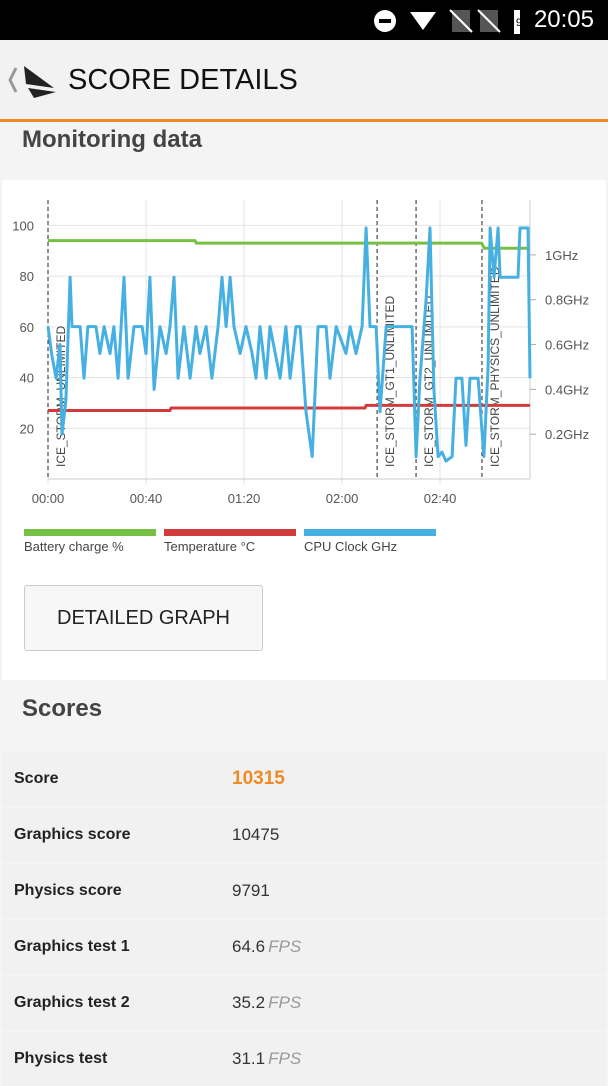 The height and width of the screenshot is (1086, 608). What do you see at coordinates (62, 708) in the screenshot?
I see `section-title: Scores` at bounding box center [62, 708].